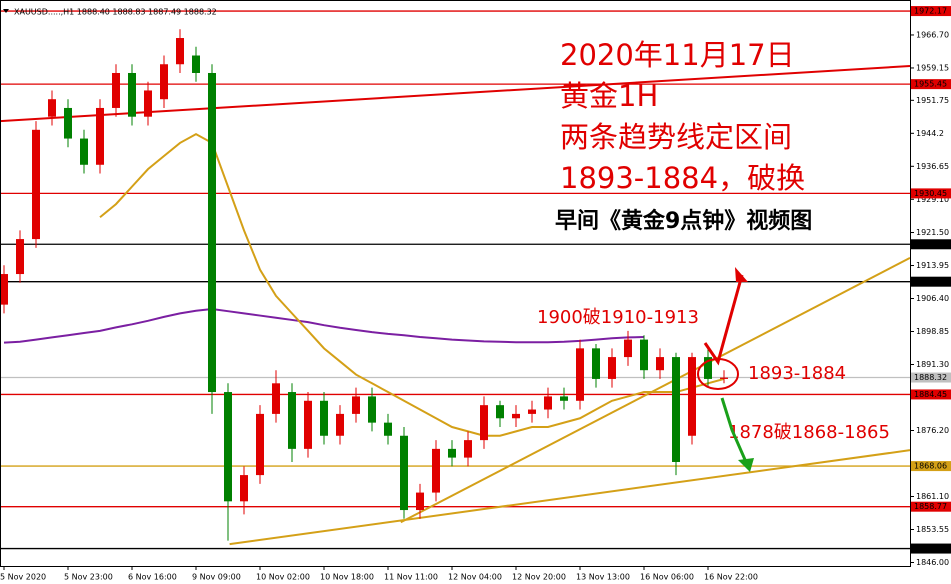 Image resolution: width=951 pixels, height=584 pixels. Describe the element at coordinates (667, 577) in the screenshot. I see `x-tick-label: 16 Nov 06:00` at that location.